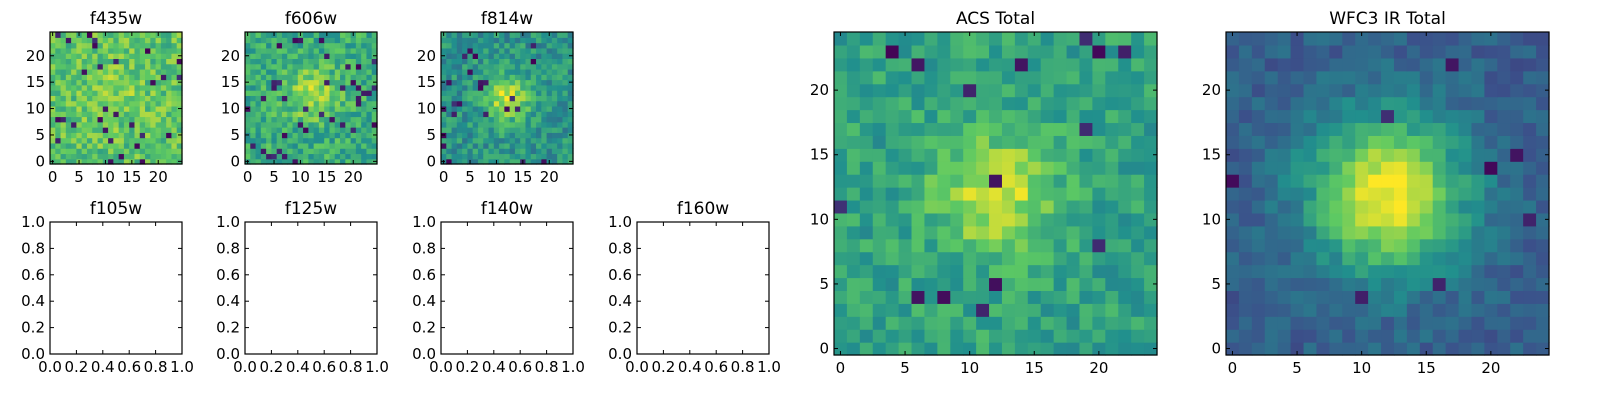  Describe the element at coordinates (33, 328) in the screenshot. I see `y-tick-label: 0.2` at that location.